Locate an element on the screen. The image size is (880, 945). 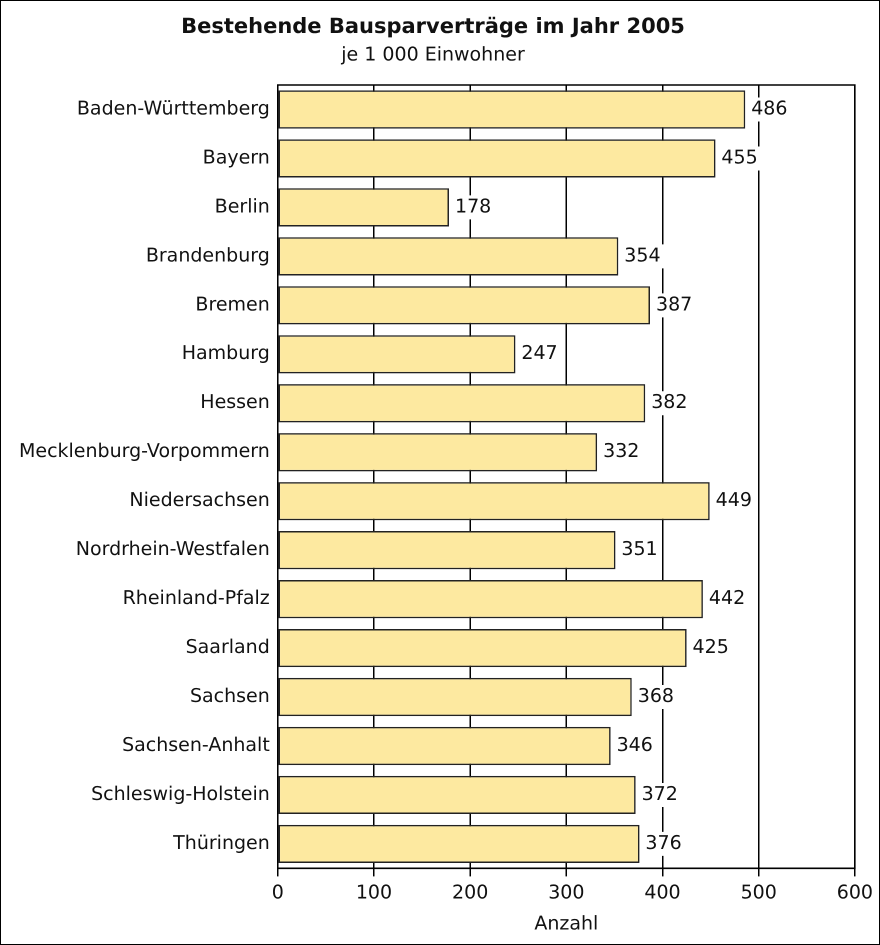
data-label: 486 is located at coordinates (769, 108).